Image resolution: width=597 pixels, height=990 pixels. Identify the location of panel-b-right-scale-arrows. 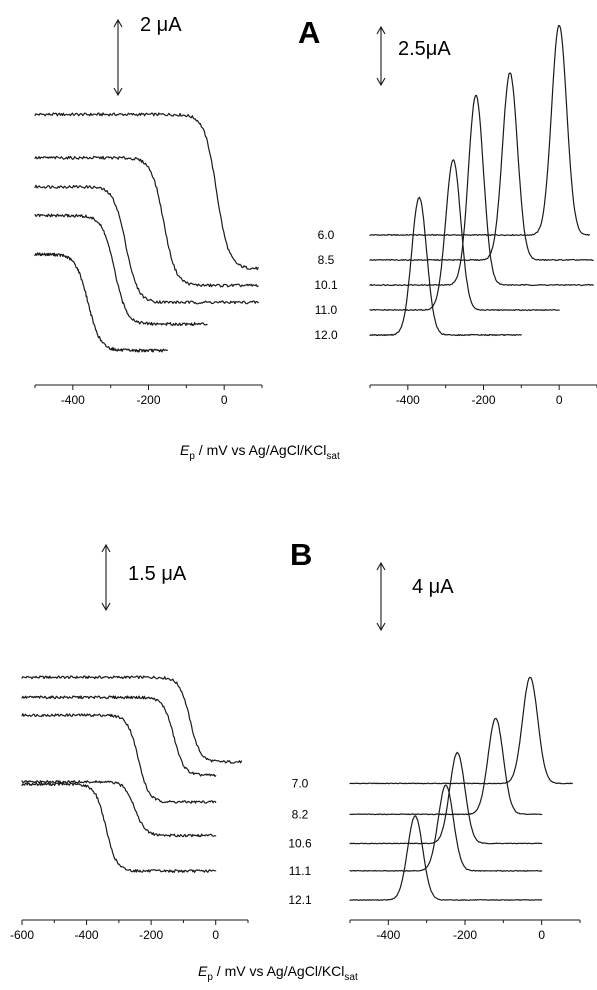
(381, 596).